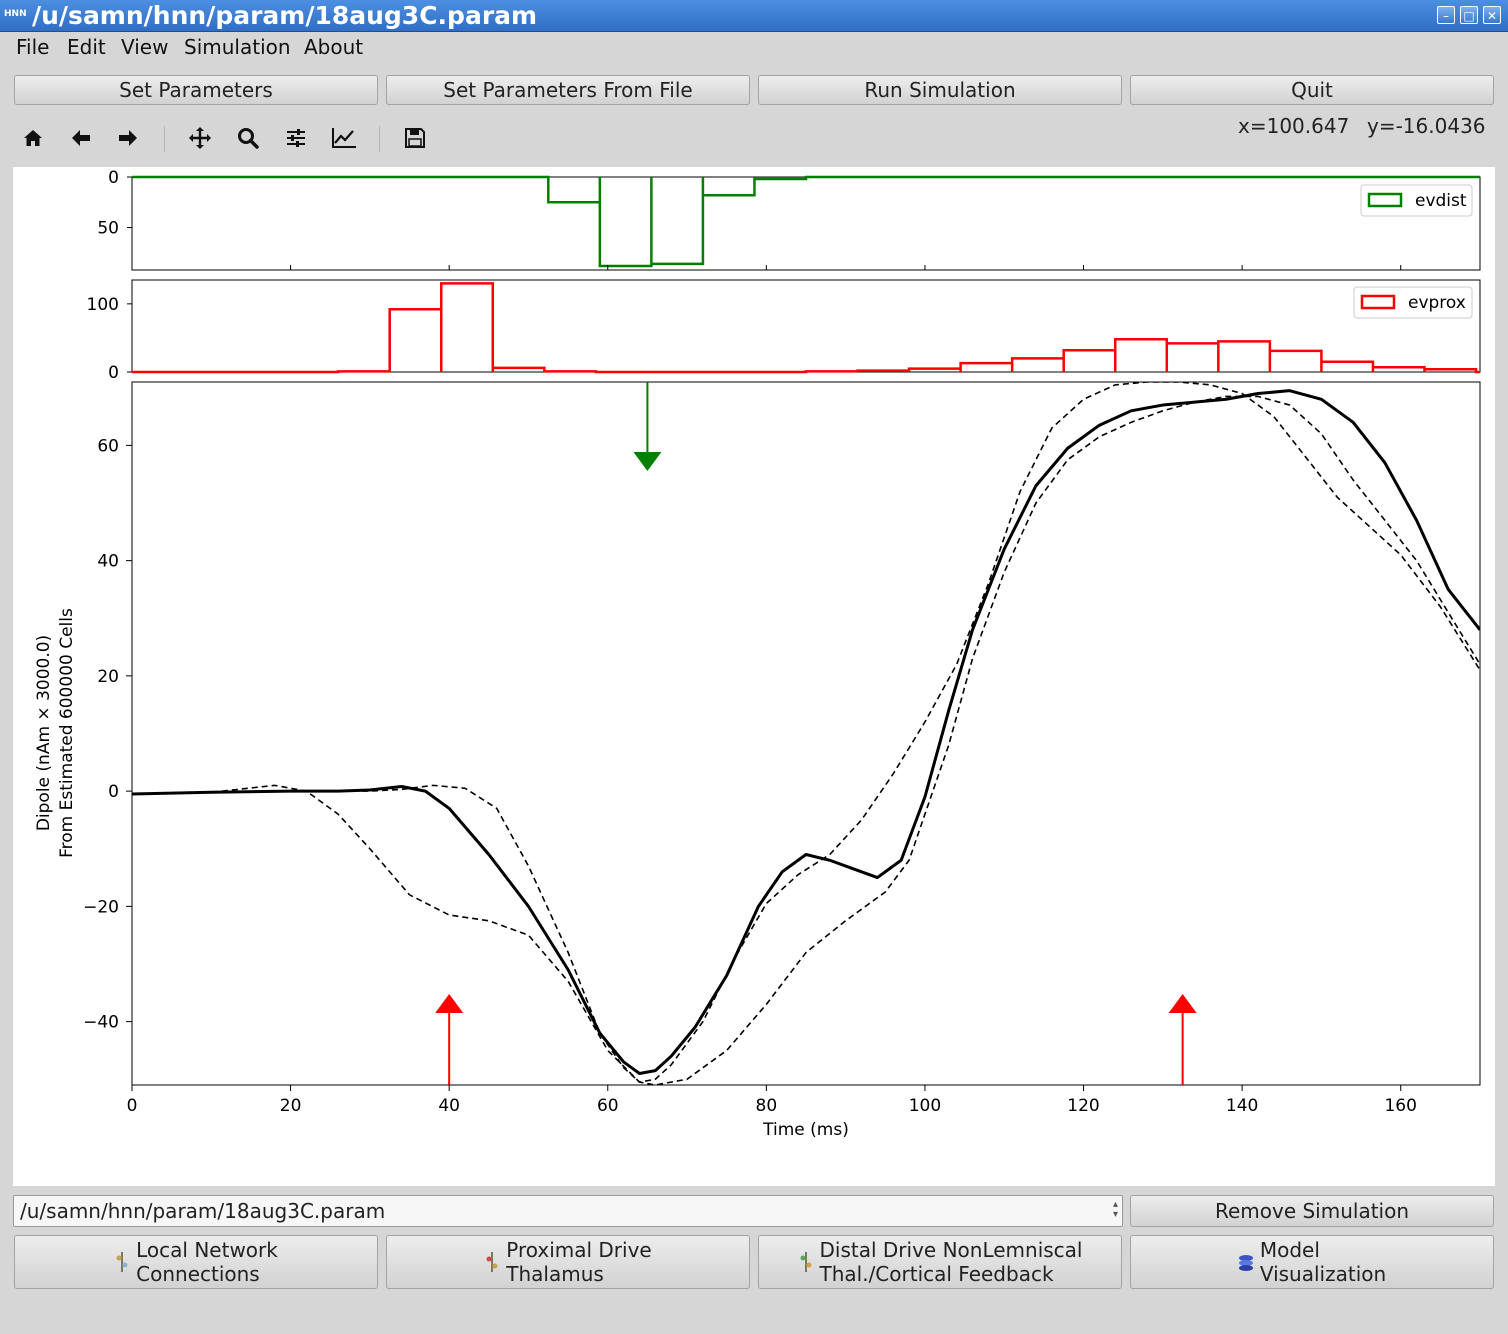 The height and width of the screenshot is (1334, 1508). I want to click on model-visualization-icon, so click(1245, 1263).